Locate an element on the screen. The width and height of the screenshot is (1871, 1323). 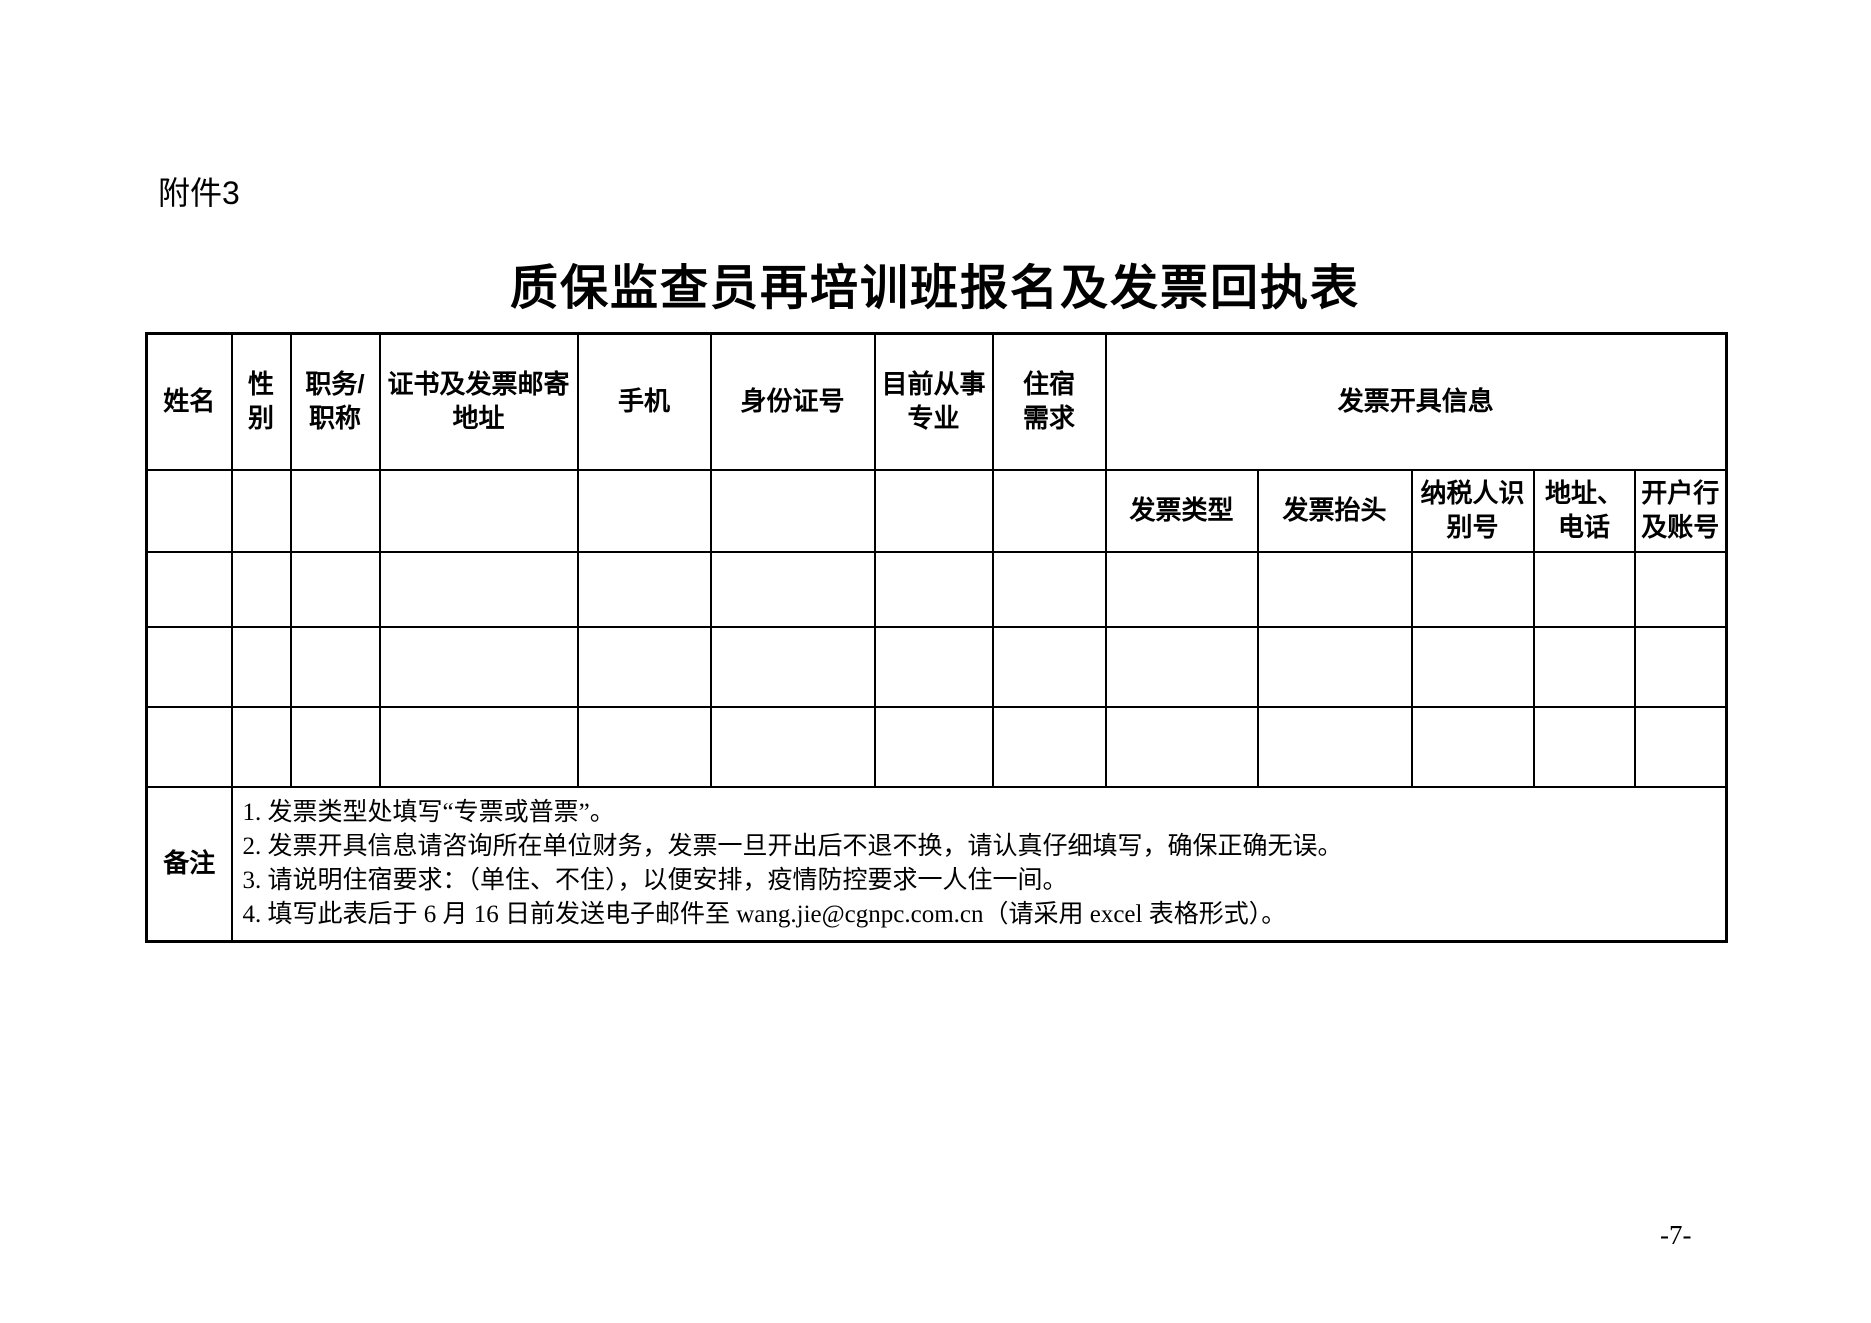
header-mobile: 手机 is located at coordinates (644, 401).